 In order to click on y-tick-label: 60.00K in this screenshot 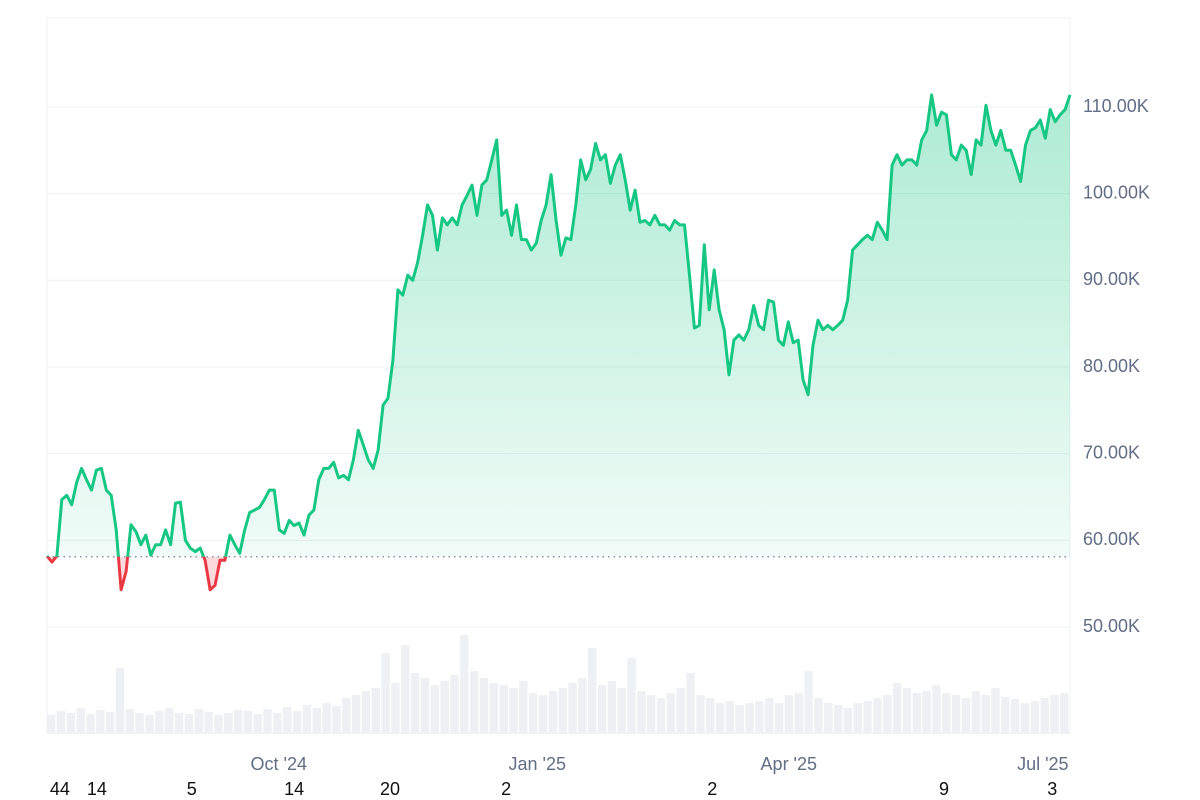, I will do `click(1111, 539)`.